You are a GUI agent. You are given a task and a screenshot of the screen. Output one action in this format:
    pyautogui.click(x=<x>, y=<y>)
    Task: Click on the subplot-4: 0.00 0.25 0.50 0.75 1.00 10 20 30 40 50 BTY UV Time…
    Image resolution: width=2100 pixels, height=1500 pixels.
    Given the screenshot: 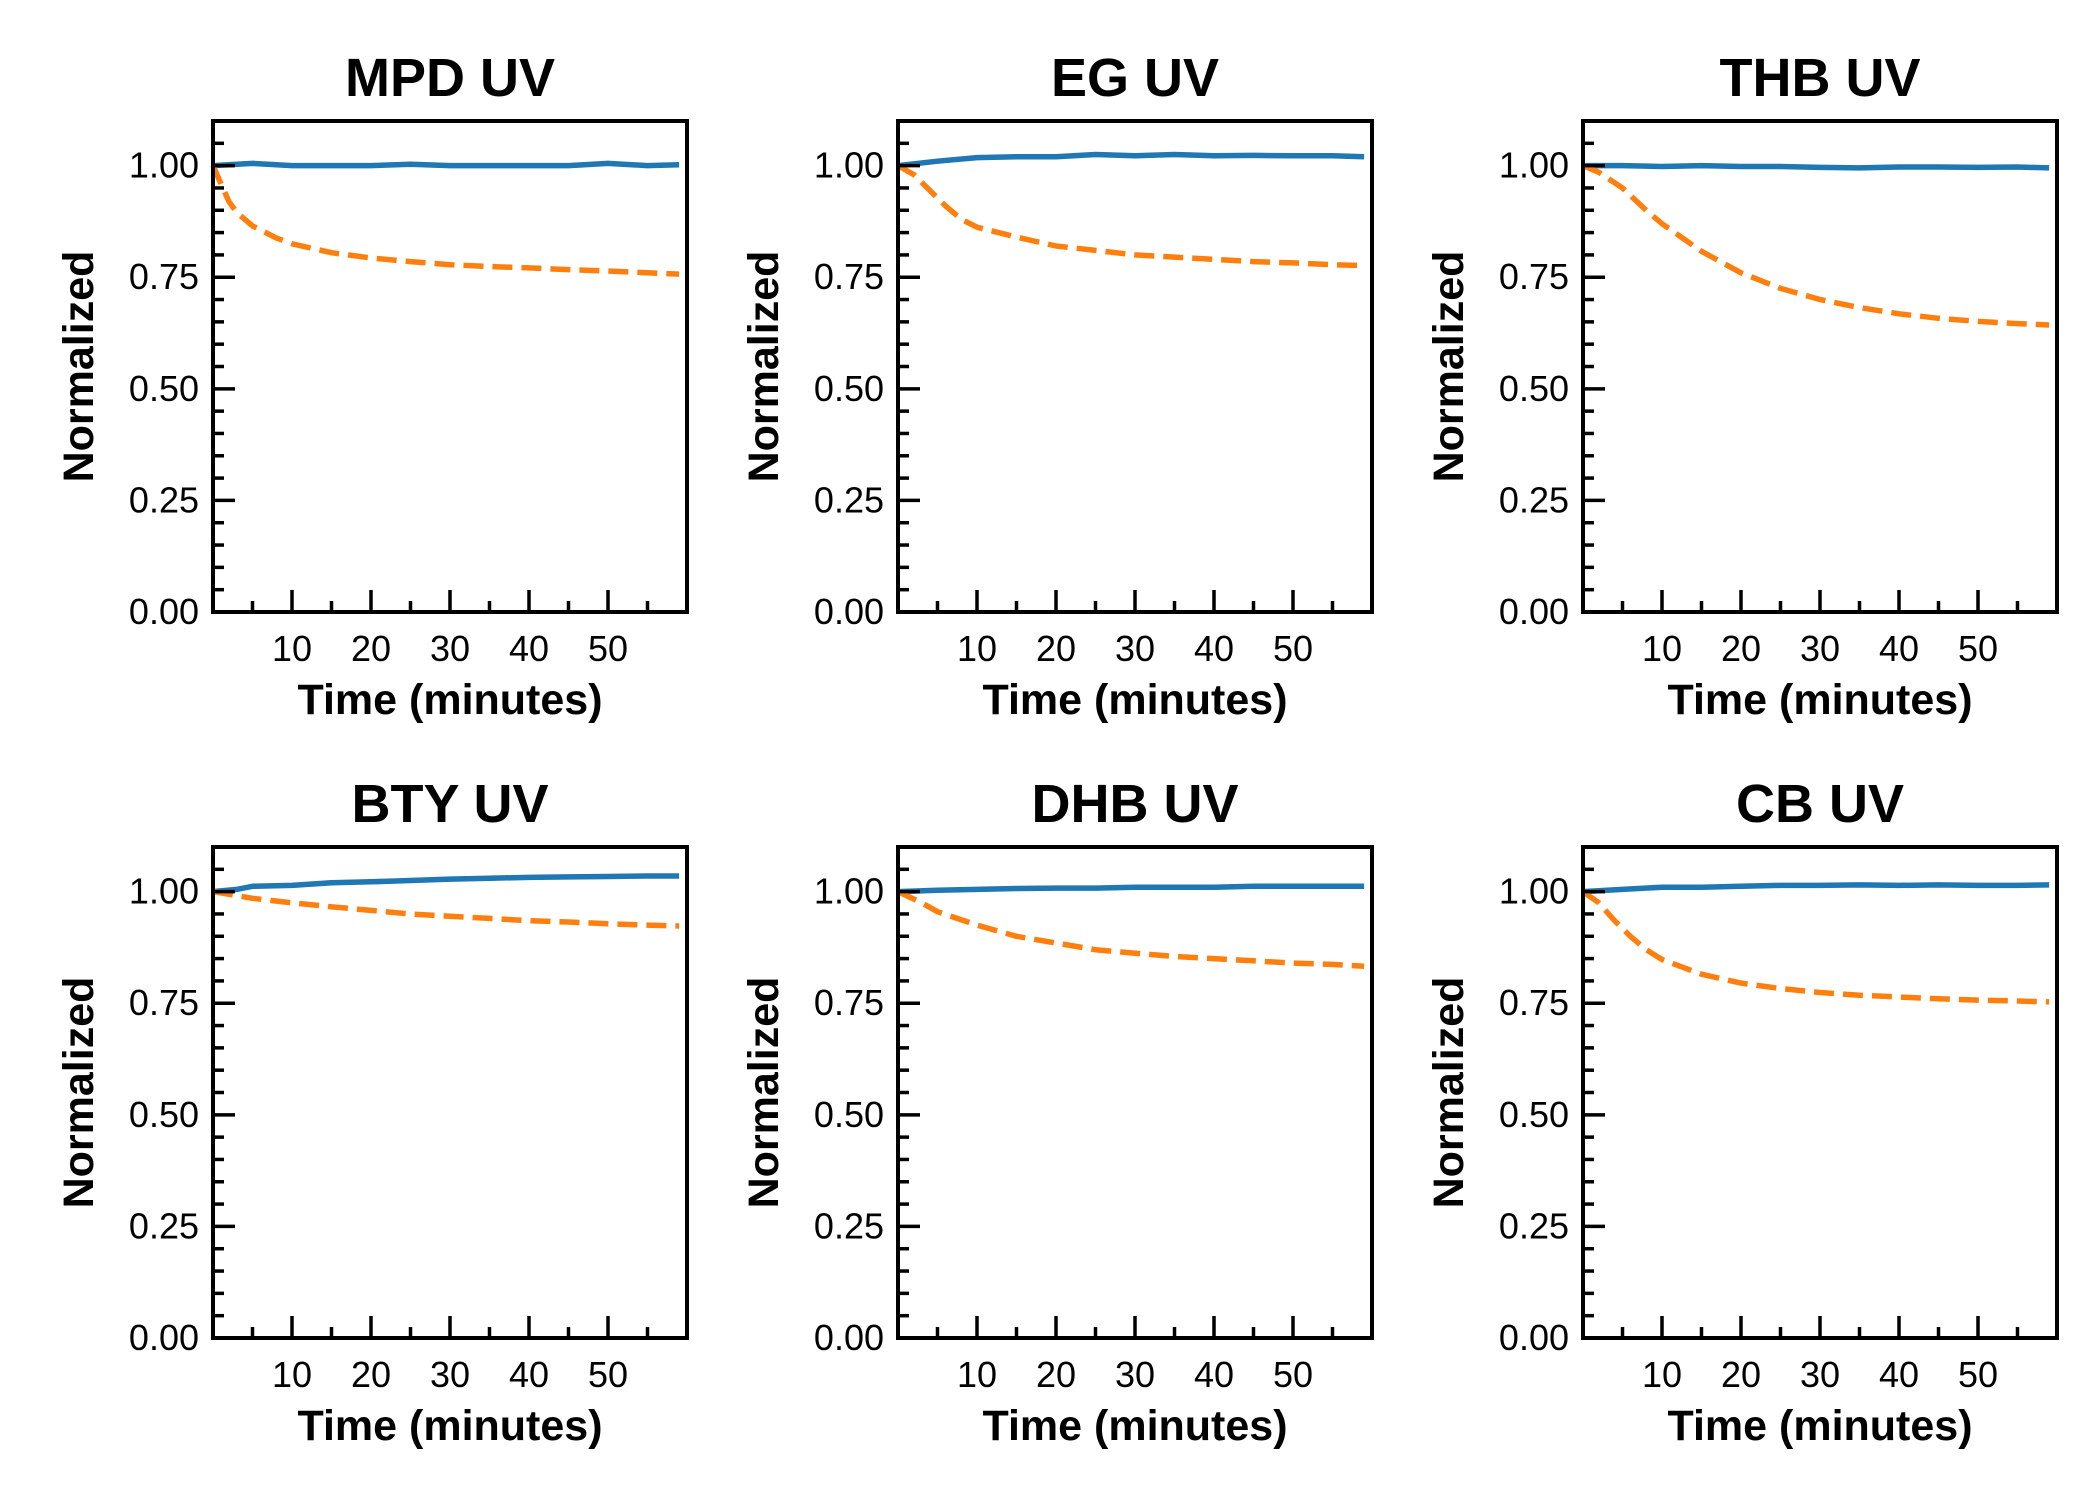 What is the action you would take?
    pyautogui.click(x=372, y=1112)
    